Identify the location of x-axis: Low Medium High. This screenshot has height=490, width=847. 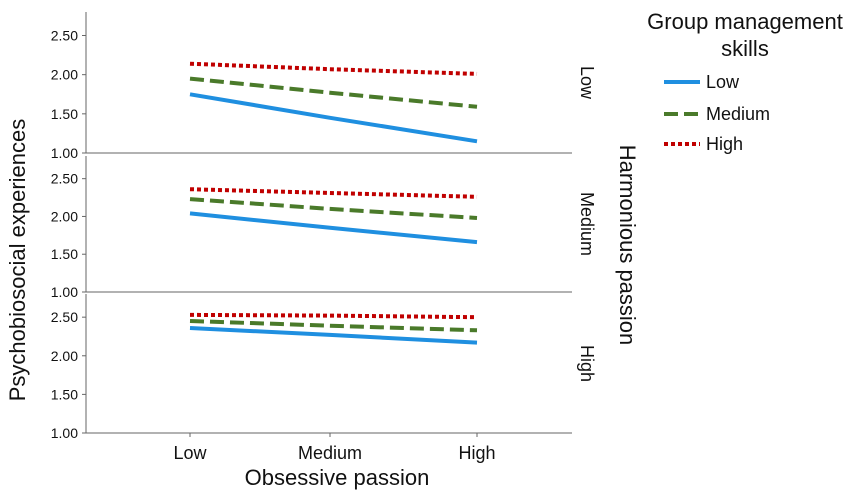
(334, 448).